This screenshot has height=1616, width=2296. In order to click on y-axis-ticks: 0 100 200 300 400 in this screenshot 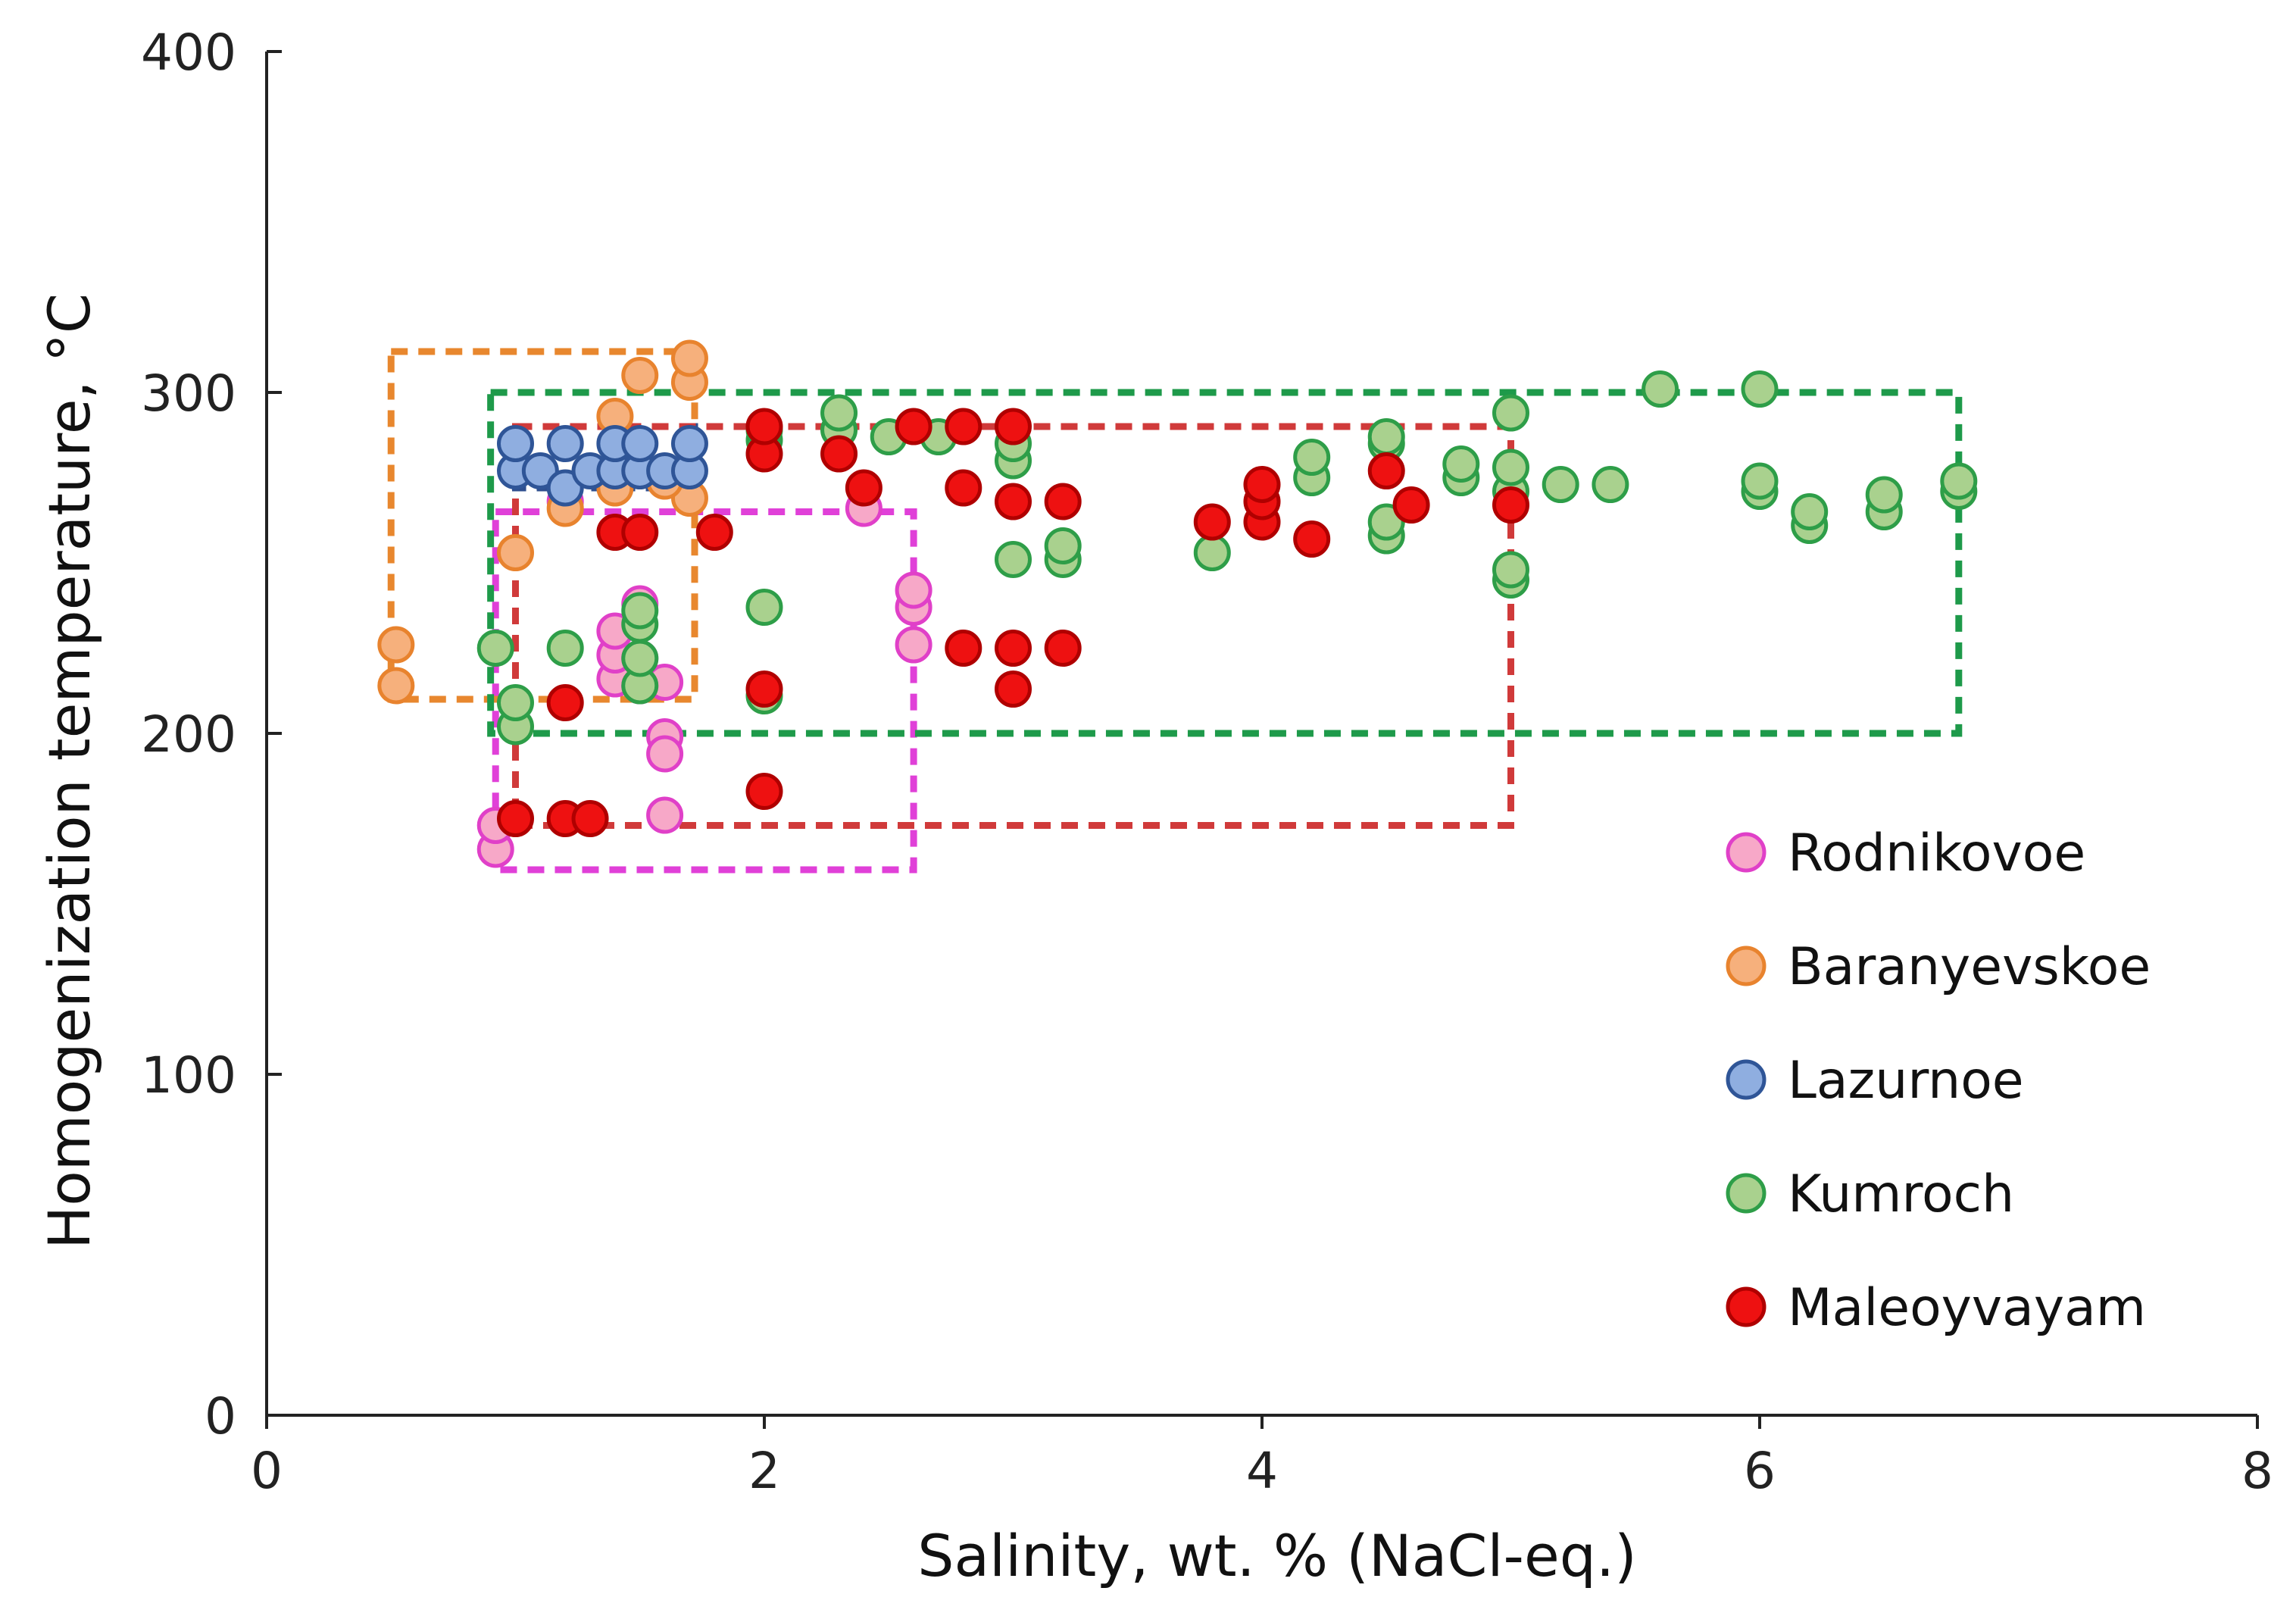, I will do `click(211, 734)`.